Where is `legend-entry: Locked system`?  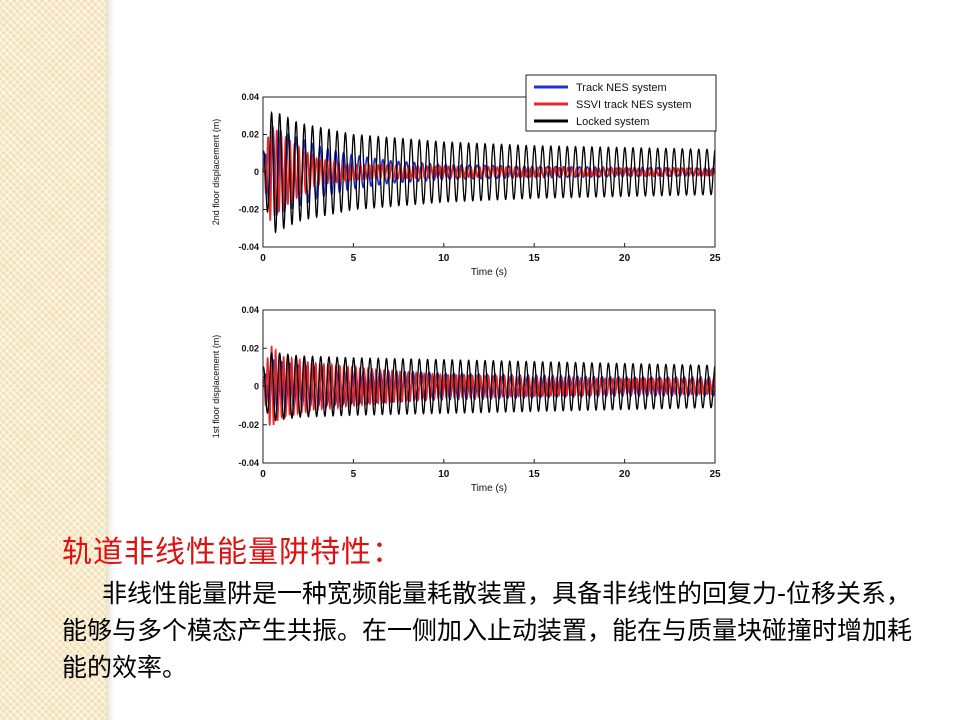 legend-entry: Locked system is located at coordinates (612, 122).